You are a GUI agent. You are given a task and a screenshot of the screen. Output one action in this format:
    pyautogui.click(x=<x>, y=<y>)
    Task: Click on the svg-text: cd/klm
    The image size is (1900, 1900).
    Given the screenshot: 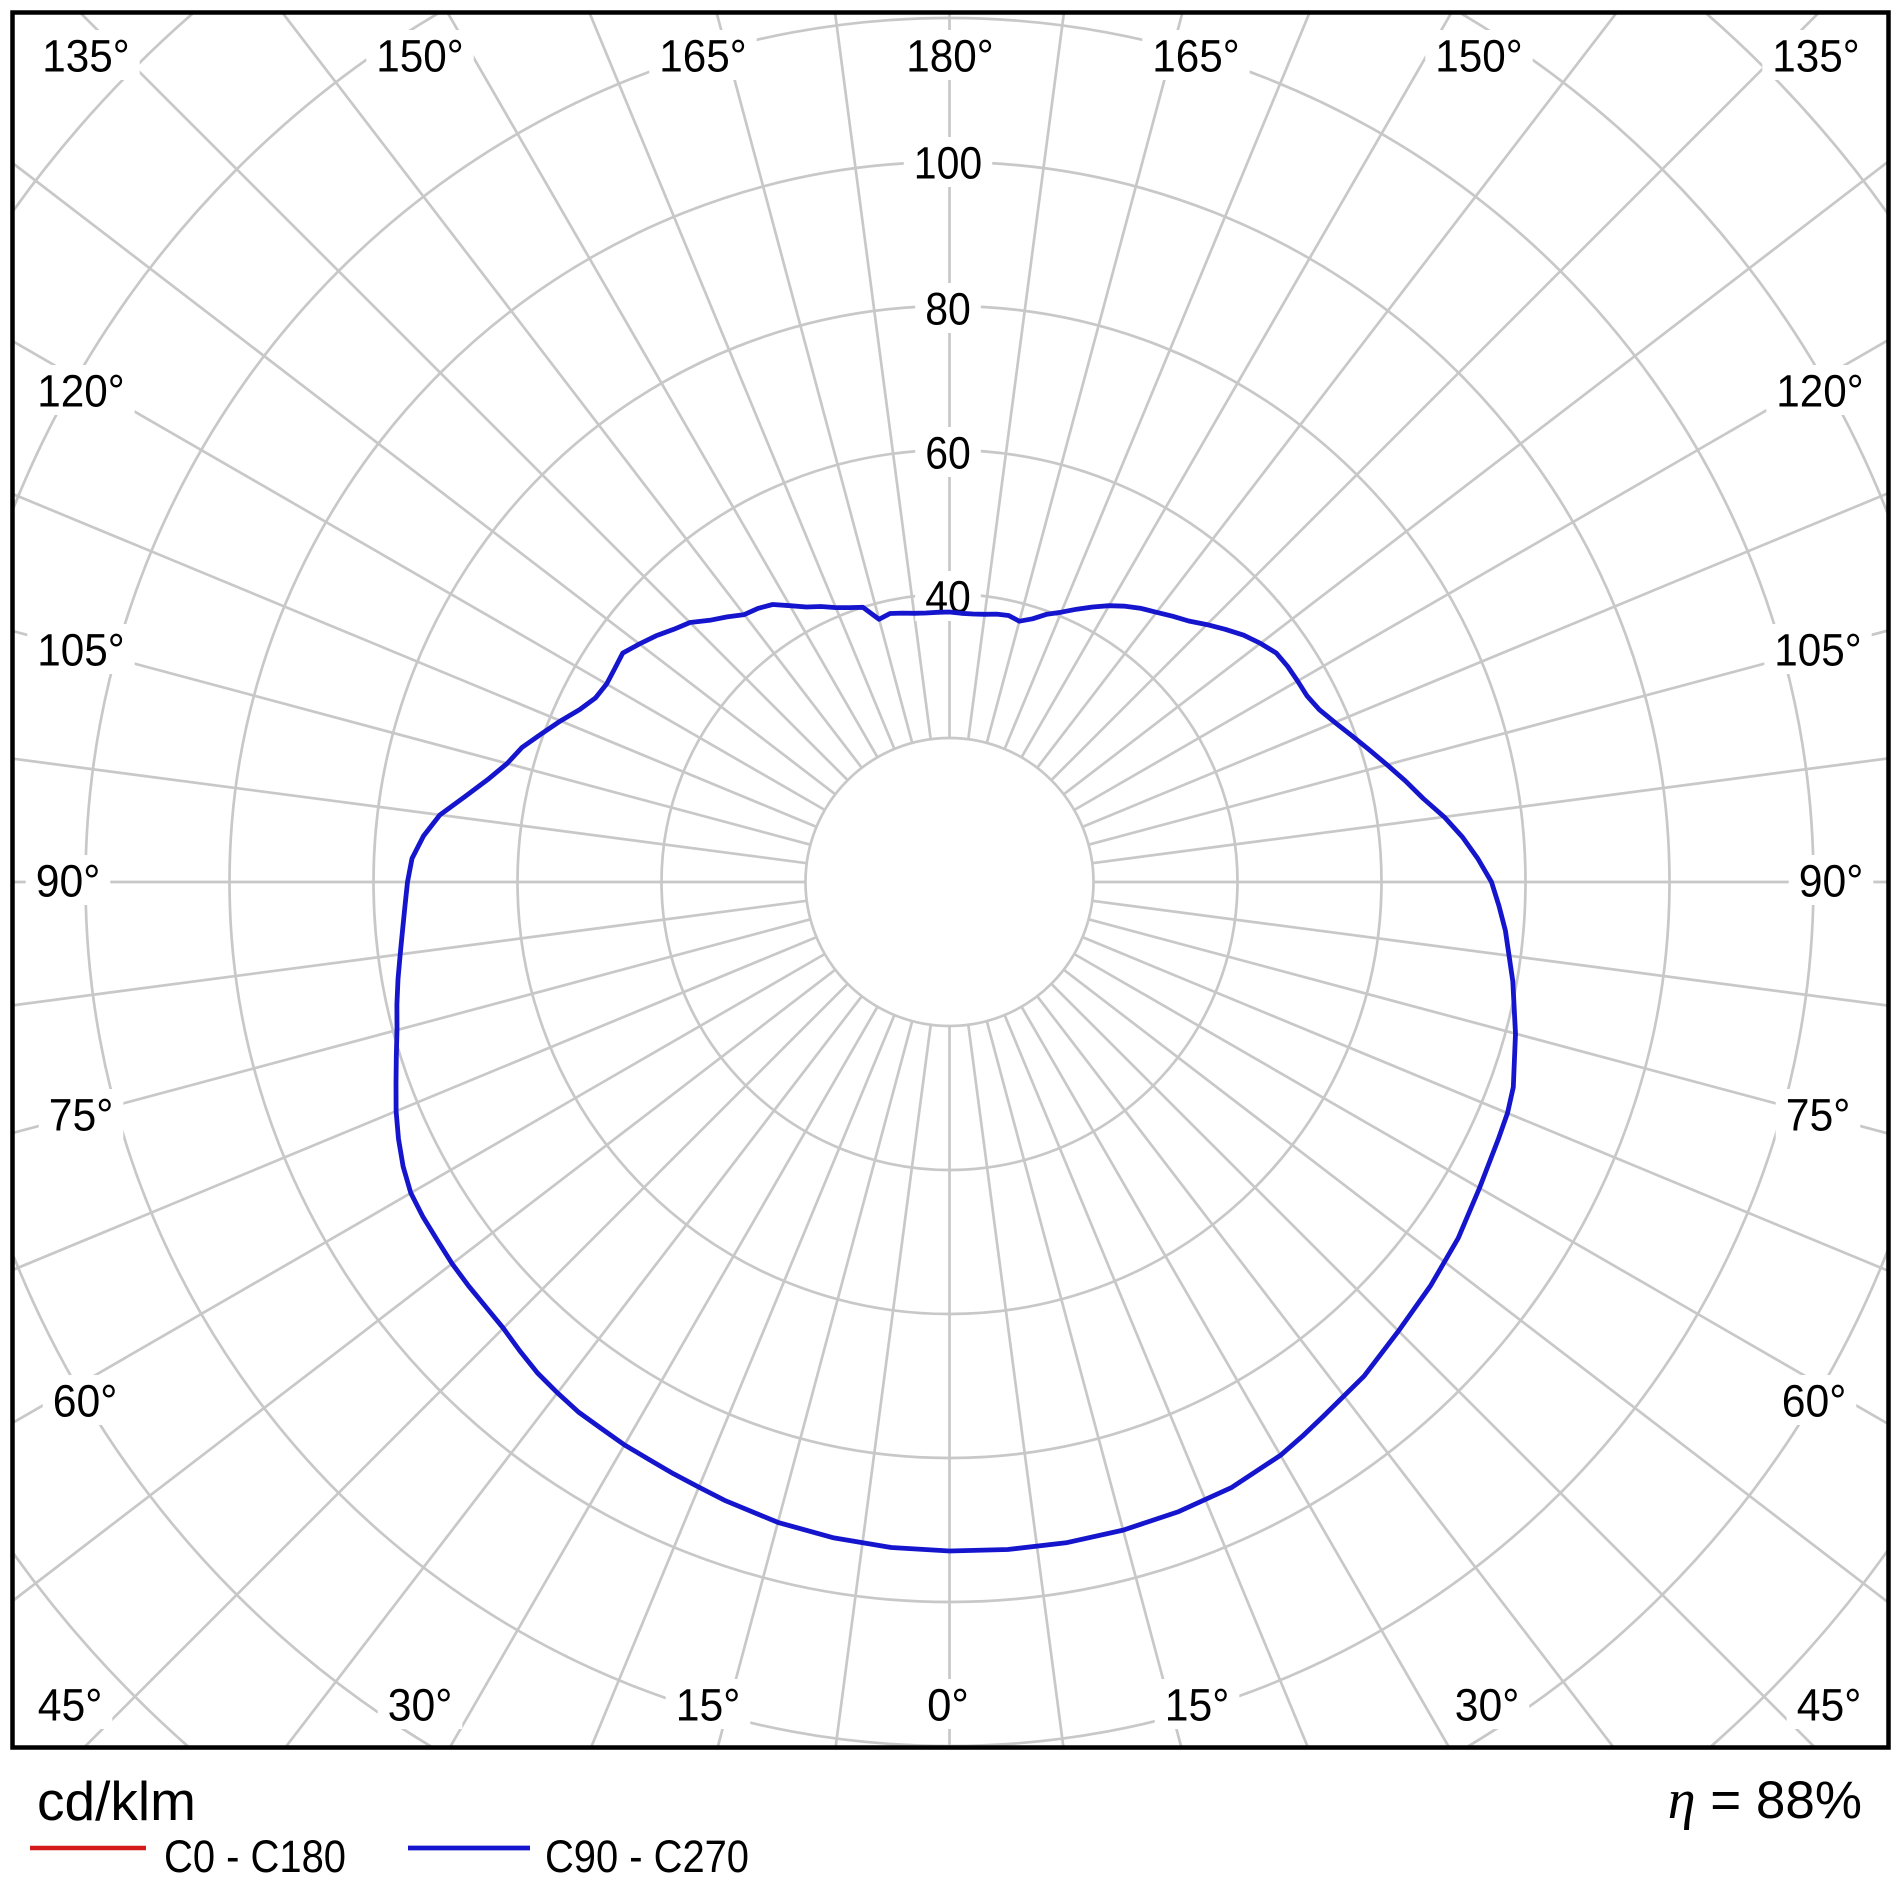 What is the action you would take?
    pyautogui.click(x=116, y=1801)
    